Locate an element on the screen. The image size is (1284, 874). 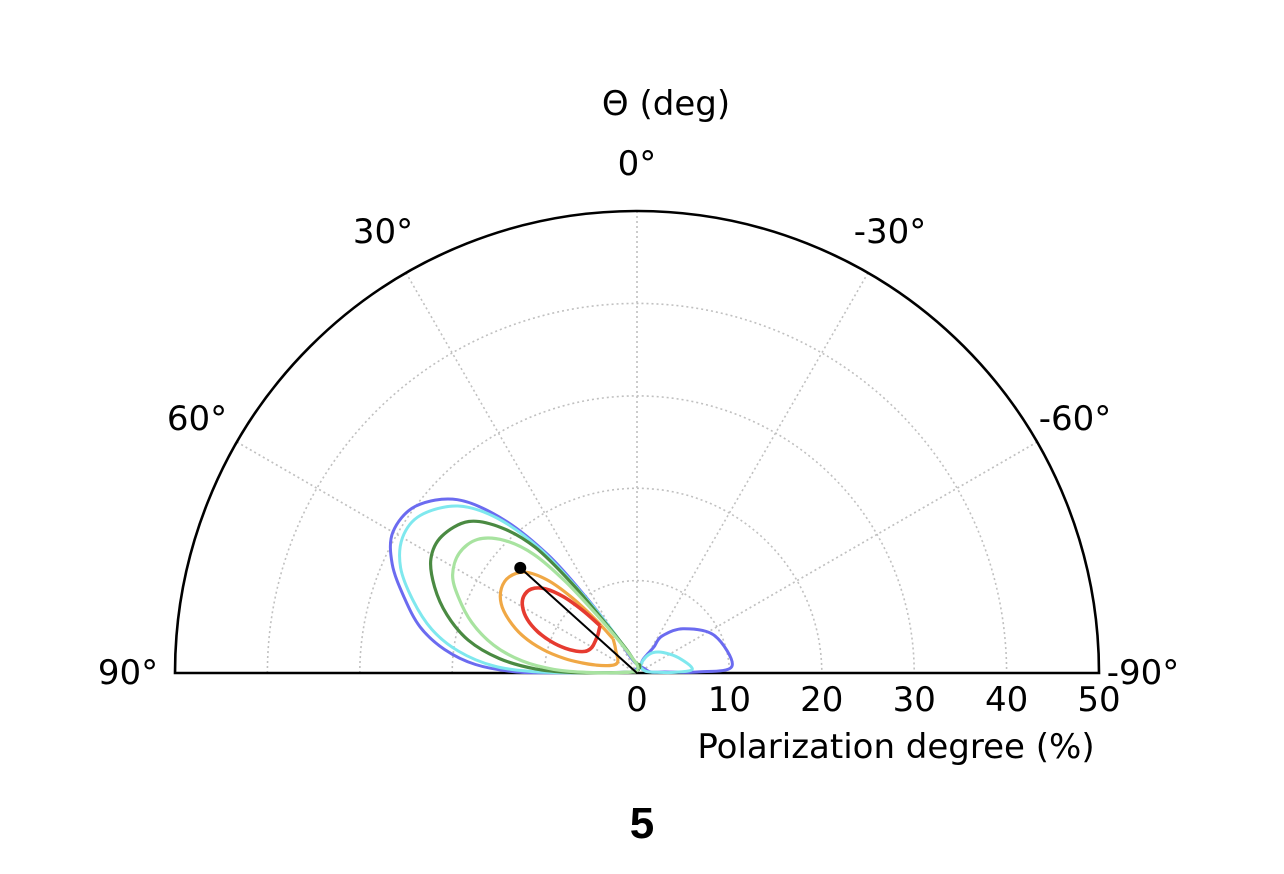
radial-tick-label: 10 is located at coordinates (729, 700).